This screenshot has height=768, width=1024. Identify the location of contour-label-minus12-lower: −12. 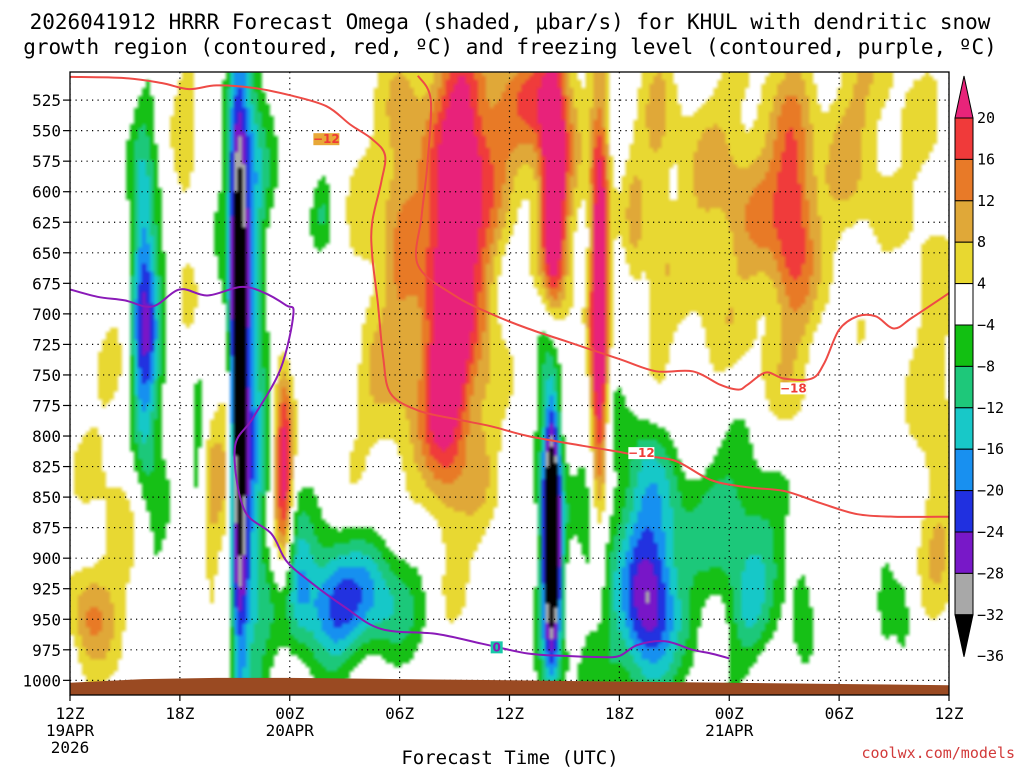
(641, 453).